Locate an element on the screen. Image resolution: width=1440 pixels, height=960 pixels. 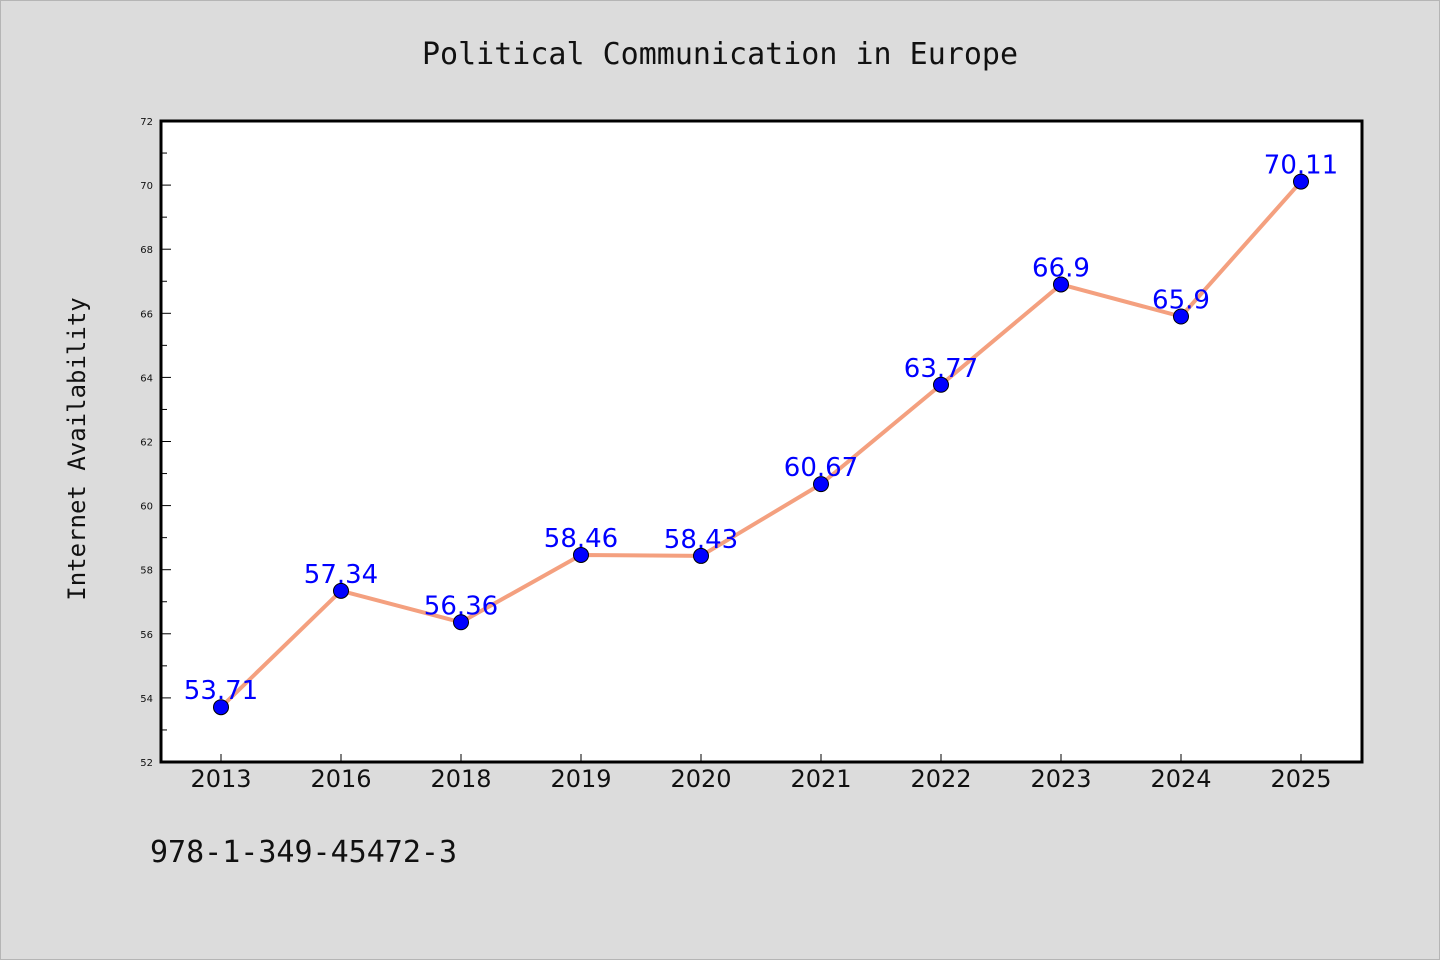
x-tick-label-2016: 2016 is located at coordinates (340, 779).